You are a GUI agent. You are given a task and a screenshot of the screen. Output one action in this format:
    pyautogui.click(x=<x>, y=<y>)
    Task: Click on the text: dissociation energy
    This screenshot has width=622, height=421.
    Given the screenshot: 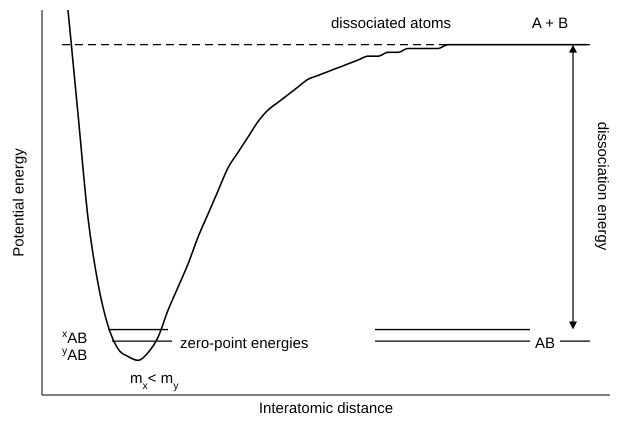 What is the action you would take?
    pyautogui.click(x=602, y=186)
    